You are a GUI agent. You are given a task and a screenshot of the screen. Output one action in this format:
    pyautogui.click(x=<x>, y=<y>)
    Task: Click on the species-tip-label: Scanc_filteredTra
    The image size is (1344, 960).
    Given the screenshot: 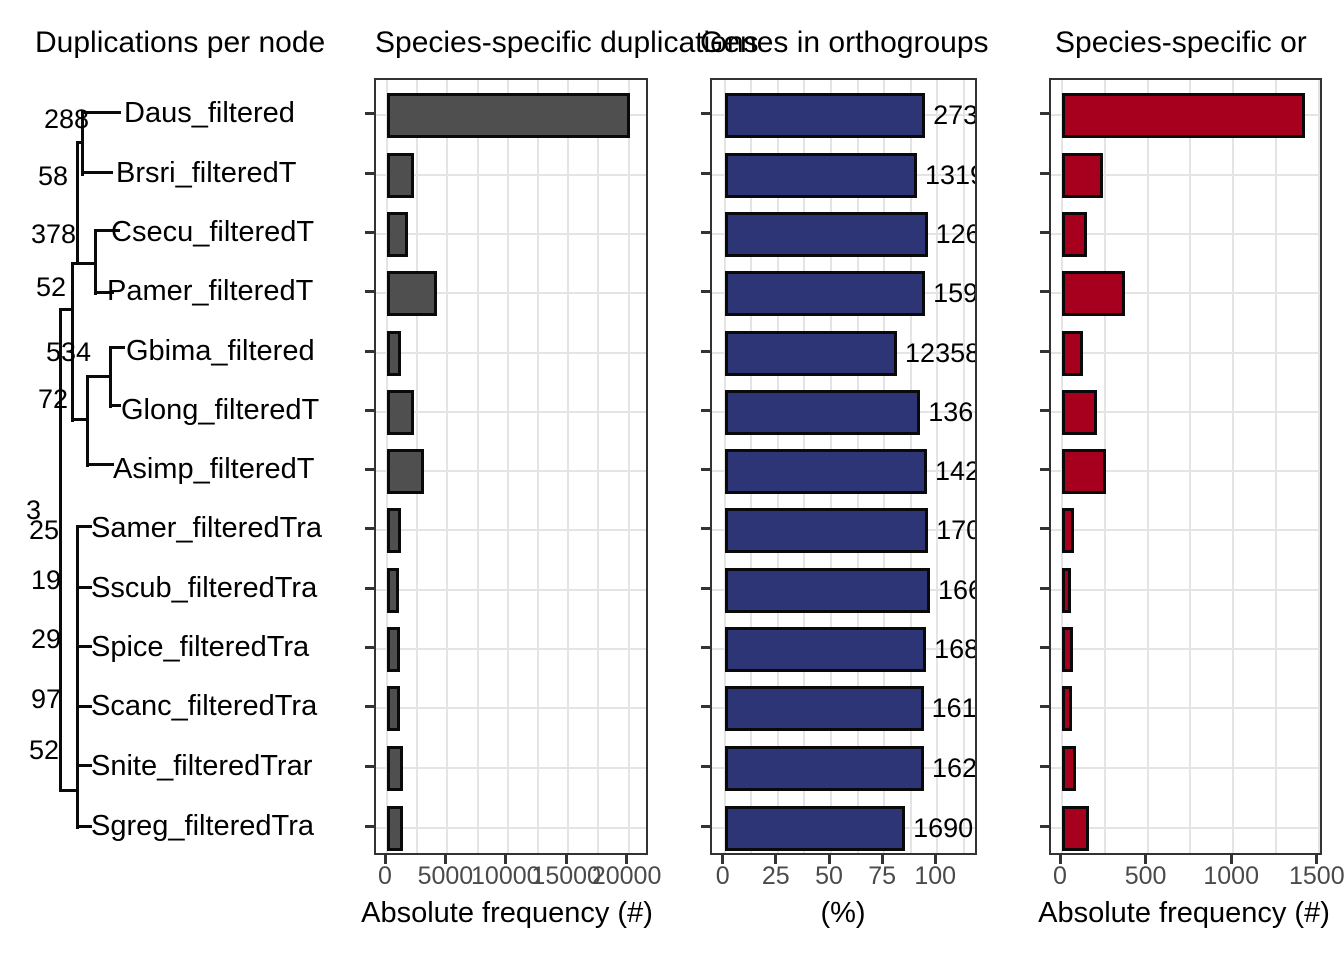 What is the action you would take?
    pyautogui.click(x=204, y=706)
    